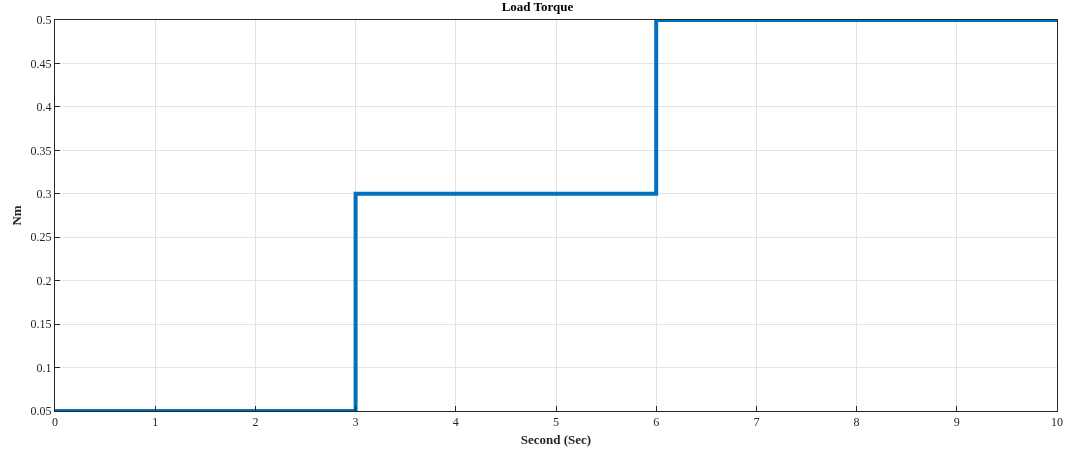 This screenshot has height=459, width=1075. Describe the element at coordinates (41, 411) in the screenshot. I see `y-tick-label: 0.05` at that location.